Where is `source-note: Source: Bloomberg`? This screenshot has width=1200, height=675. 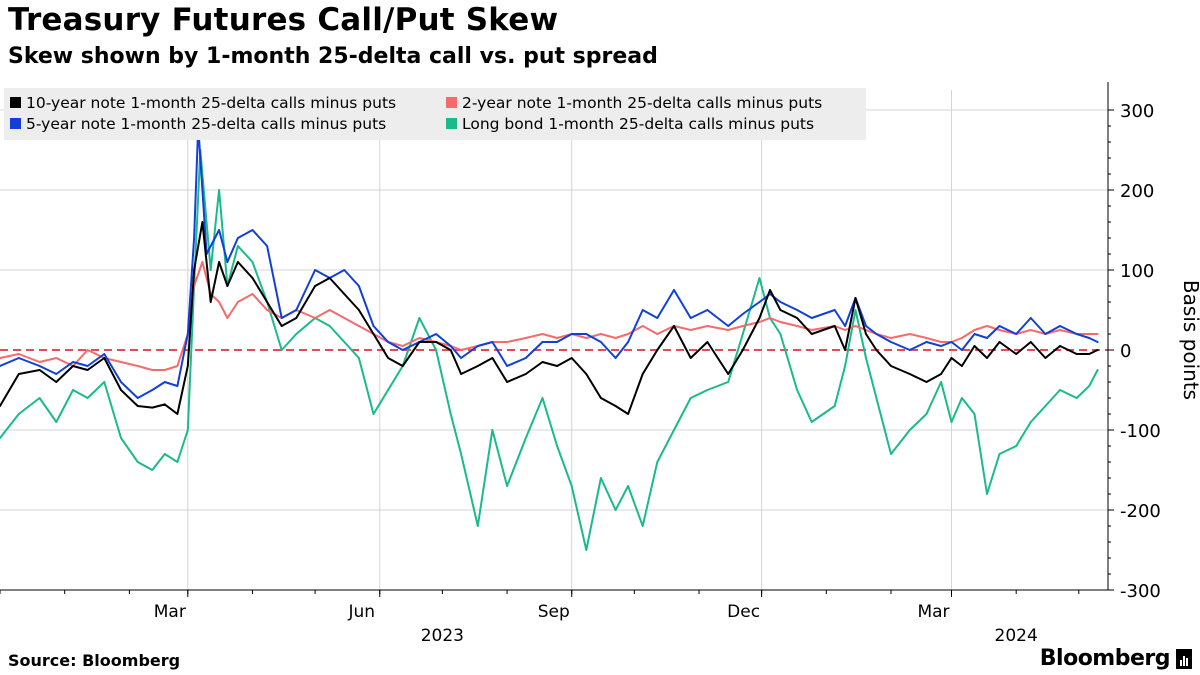 source-note: Source: Bloomberg is located at coordinates (94, 660).